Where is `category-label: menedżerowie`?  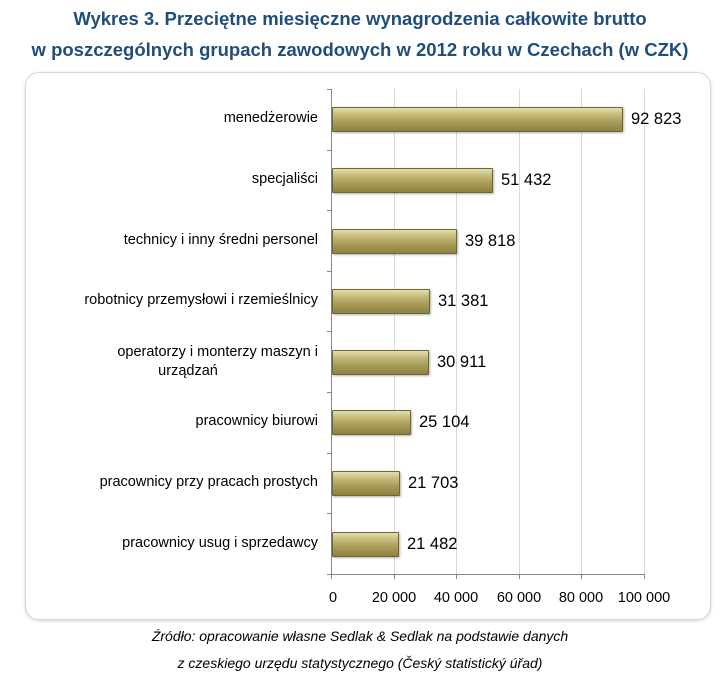 category-label: menedżerowie is located at coordinates (270, 118).